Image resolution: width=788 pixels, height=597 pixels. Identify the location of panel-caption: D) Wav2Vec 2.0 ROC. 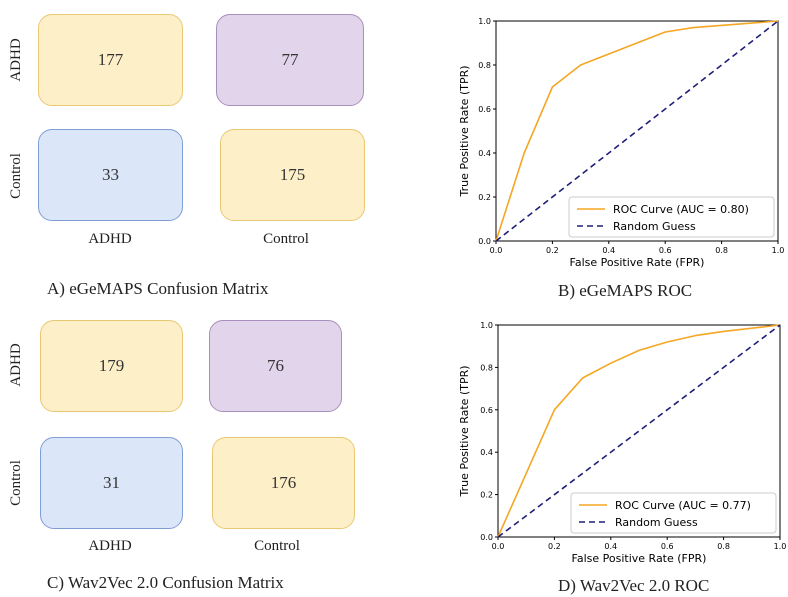
(634, 585).